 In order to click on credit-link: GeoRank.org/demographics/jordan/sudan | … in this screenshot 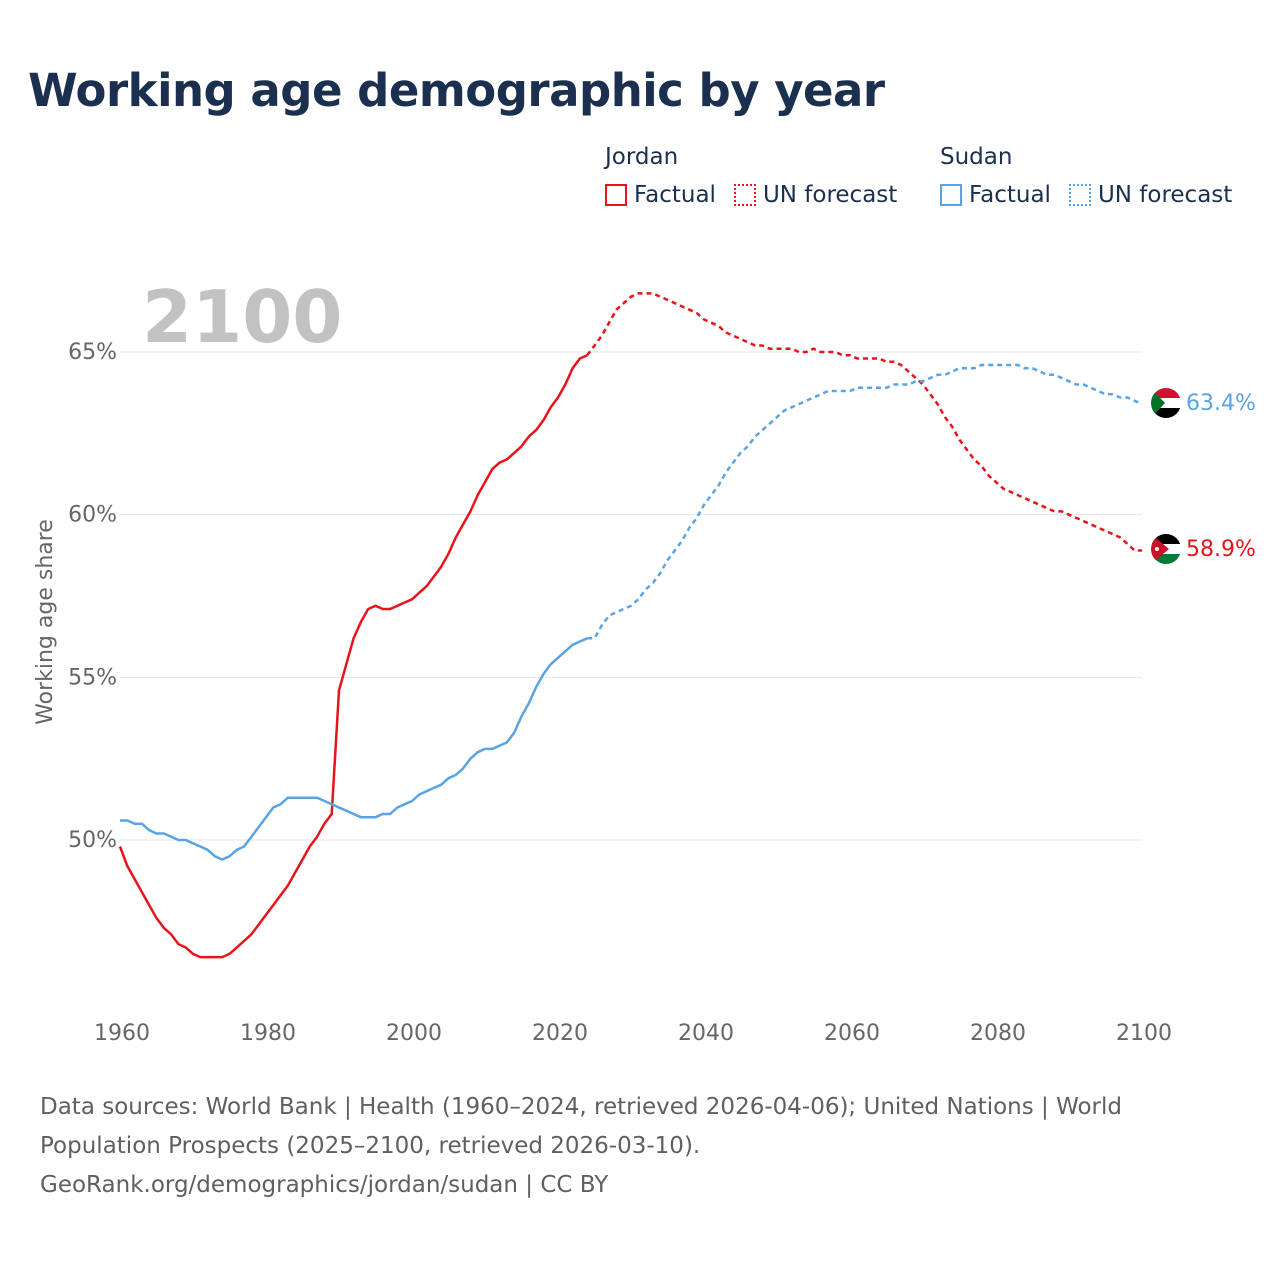, I will do `click(324, 1185)`.